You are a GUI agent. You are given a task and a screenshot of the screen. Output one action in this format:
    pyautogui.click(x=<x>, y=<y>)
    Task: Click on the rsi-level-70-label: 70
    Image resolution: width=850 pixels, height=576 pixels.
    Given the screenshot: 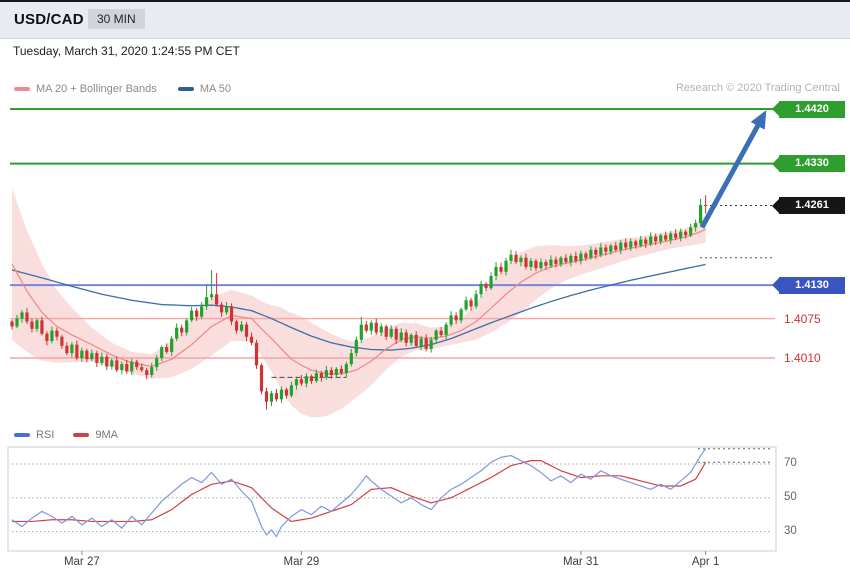 What is the action you would take?
    pyautogui.click(x=790, y=463)
    